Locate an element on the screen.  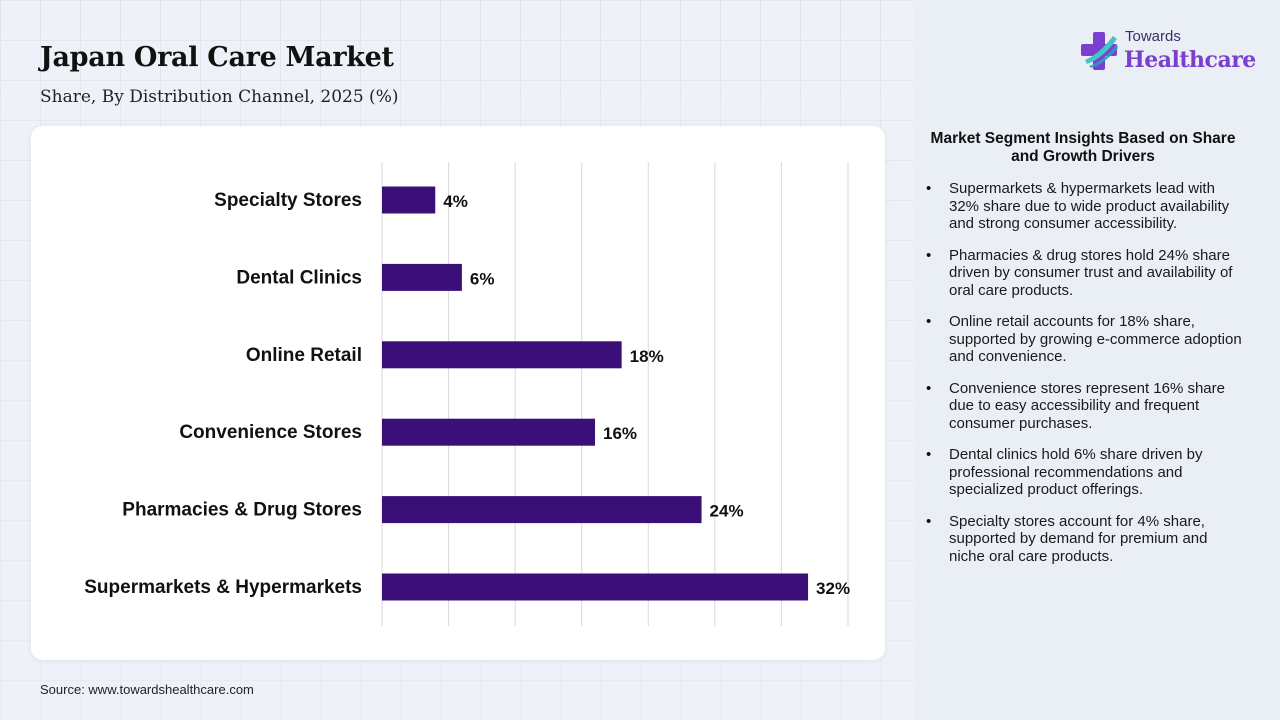
brand-logo: Towards Healthcare is located at coordinates (1168, 53).